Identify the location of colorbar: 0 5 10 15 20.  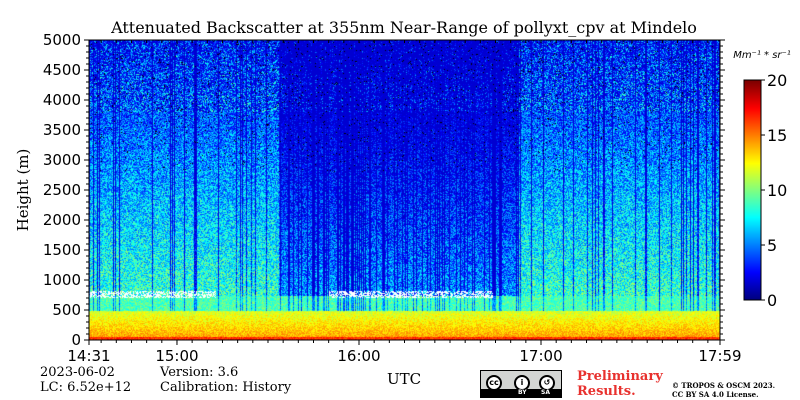
(765, 190).